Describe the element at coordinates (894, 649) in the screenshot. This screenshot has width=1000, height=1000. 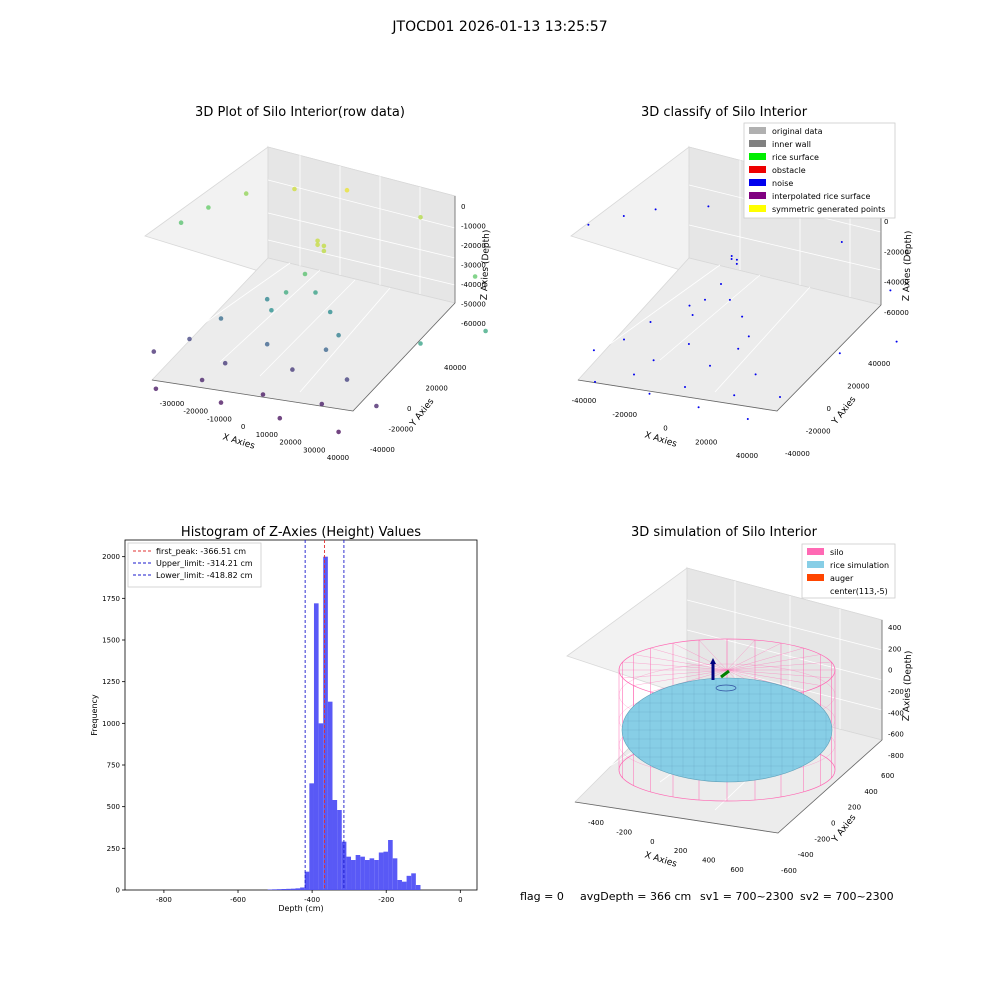
I see `tick-label: 200` at that location.